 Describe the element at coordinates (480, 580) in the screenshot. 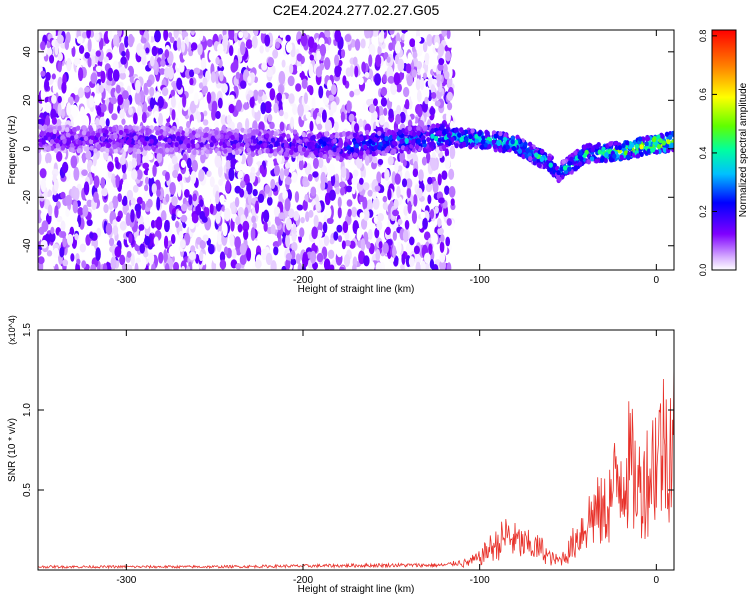

I see `snr-xtick-label: -100` at that location.